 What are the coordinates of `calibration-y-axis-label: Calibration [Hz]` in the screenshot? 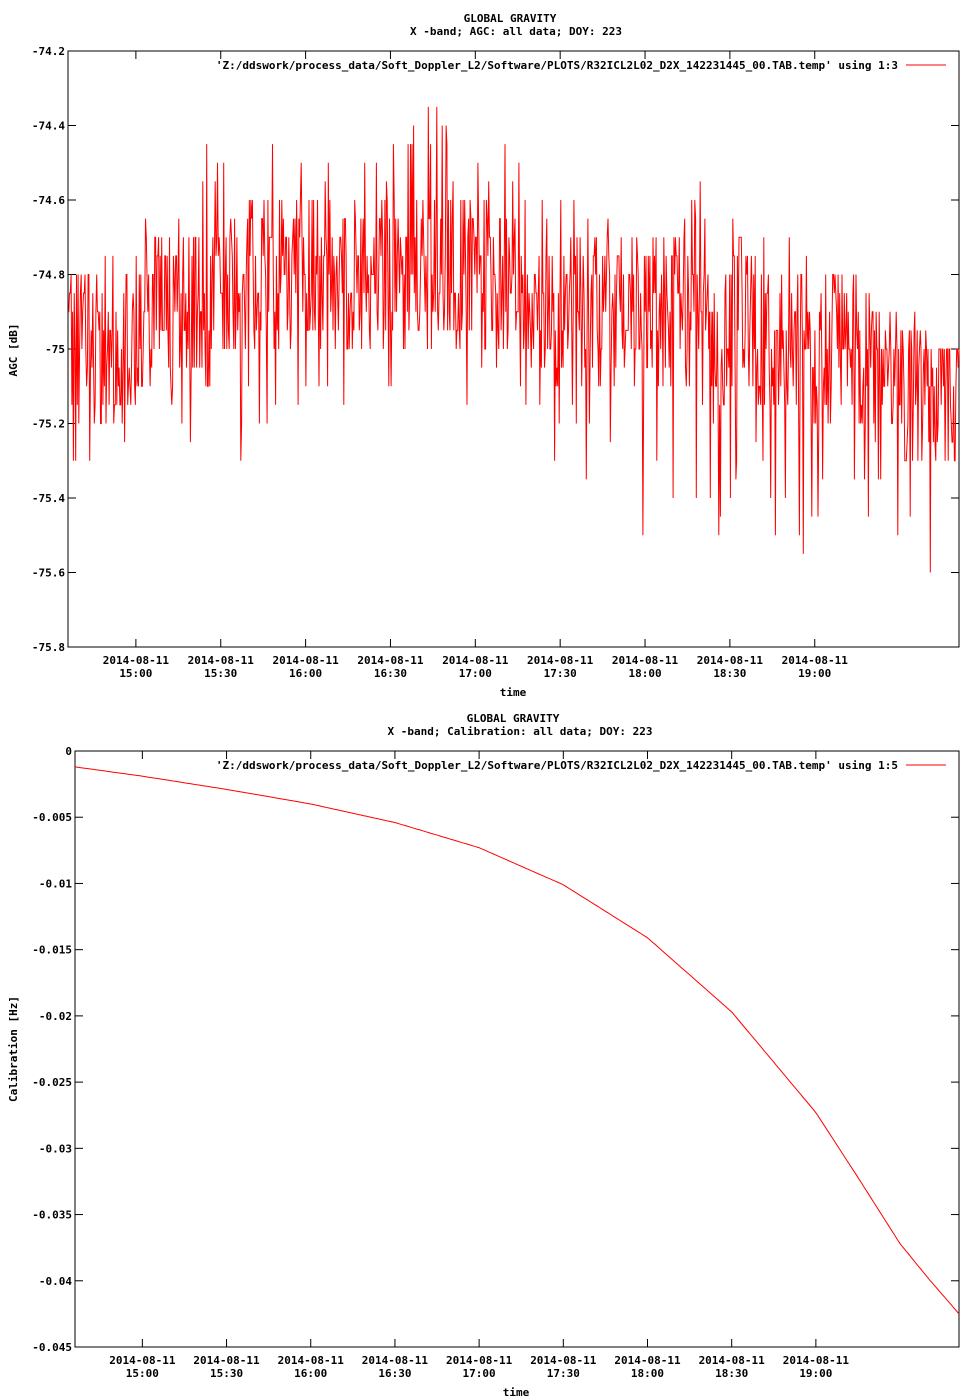 It's located at (13, 1049).